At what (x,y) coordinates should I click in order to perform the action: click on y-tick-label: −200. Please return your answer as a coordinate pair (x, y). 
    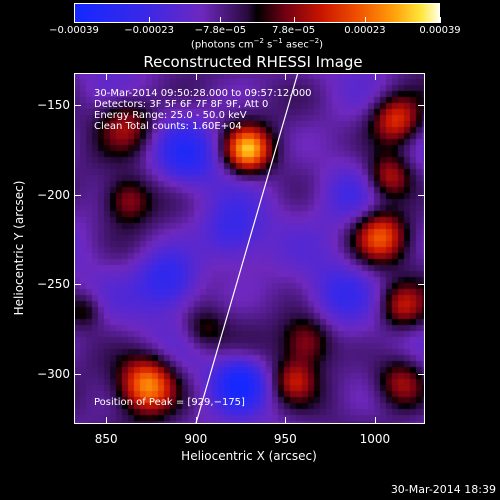
    Looking at the image, I should click on (53, 194).